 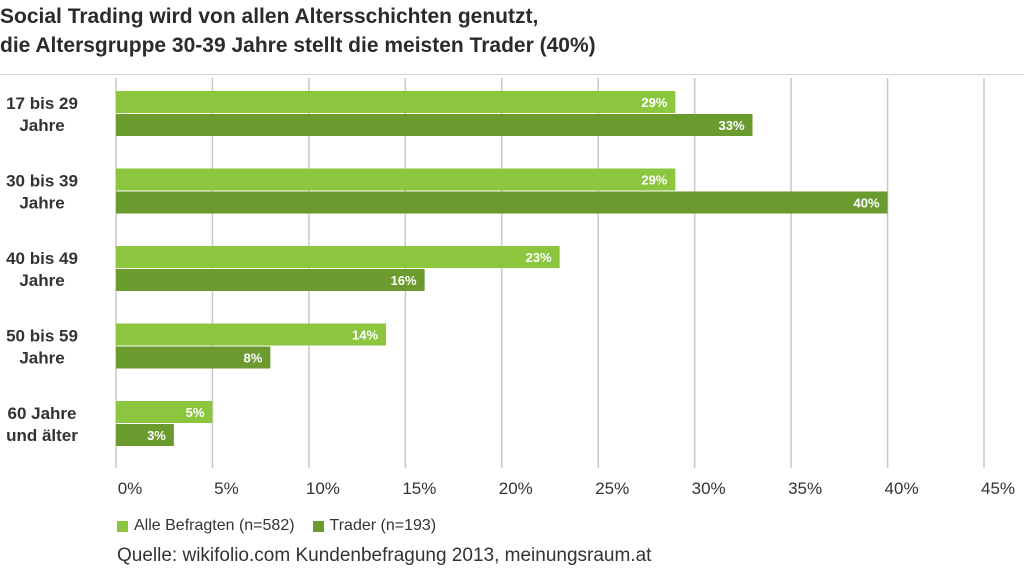 I want to click on bar-label-trader-1: 33%, so click(x=732, y=125).